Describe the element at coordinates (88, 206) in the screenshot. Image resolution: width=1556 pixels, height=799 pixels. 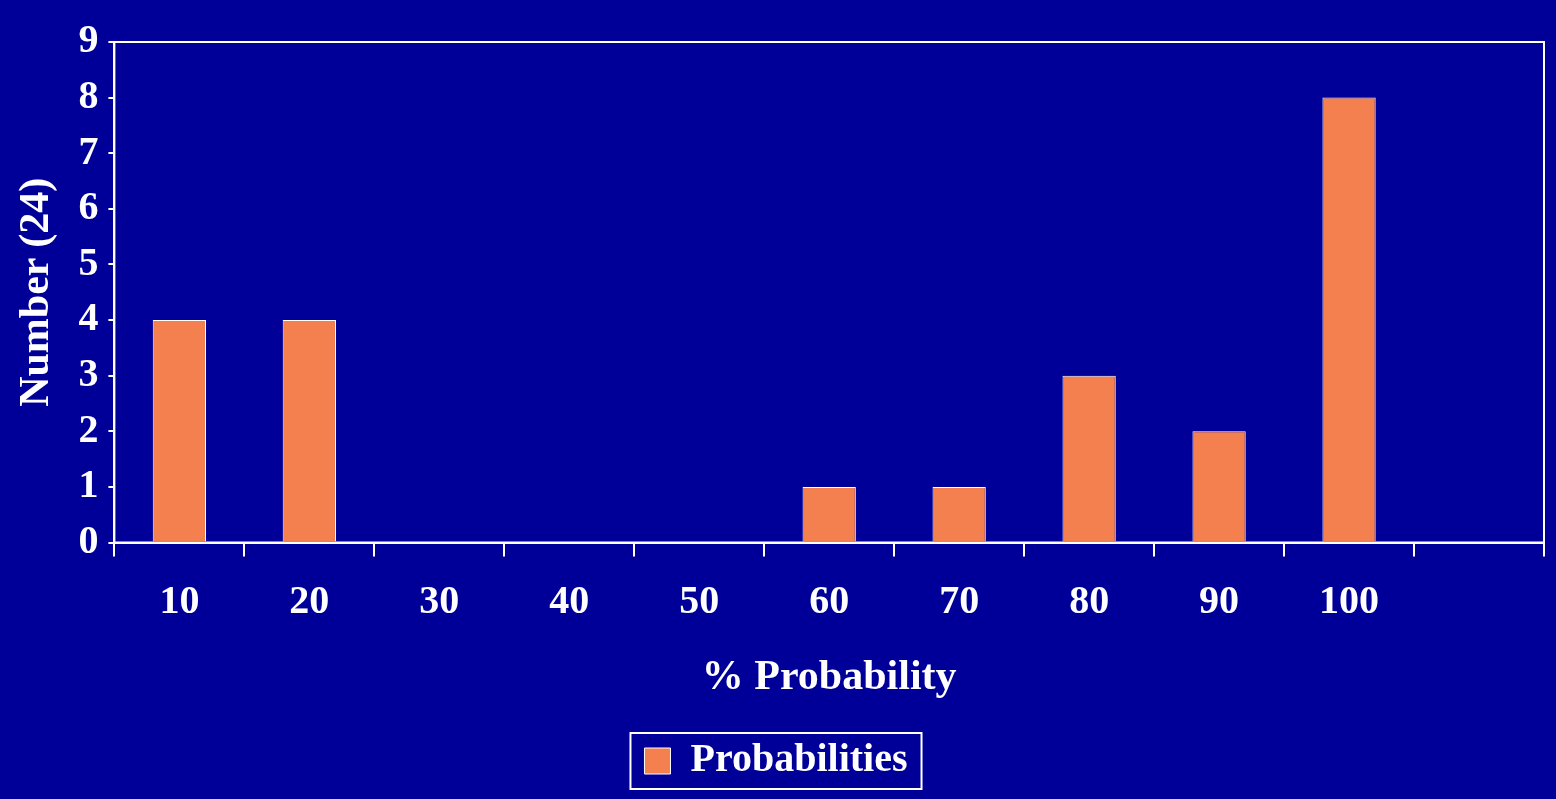
I see `y-tick-label: 6` at that location.